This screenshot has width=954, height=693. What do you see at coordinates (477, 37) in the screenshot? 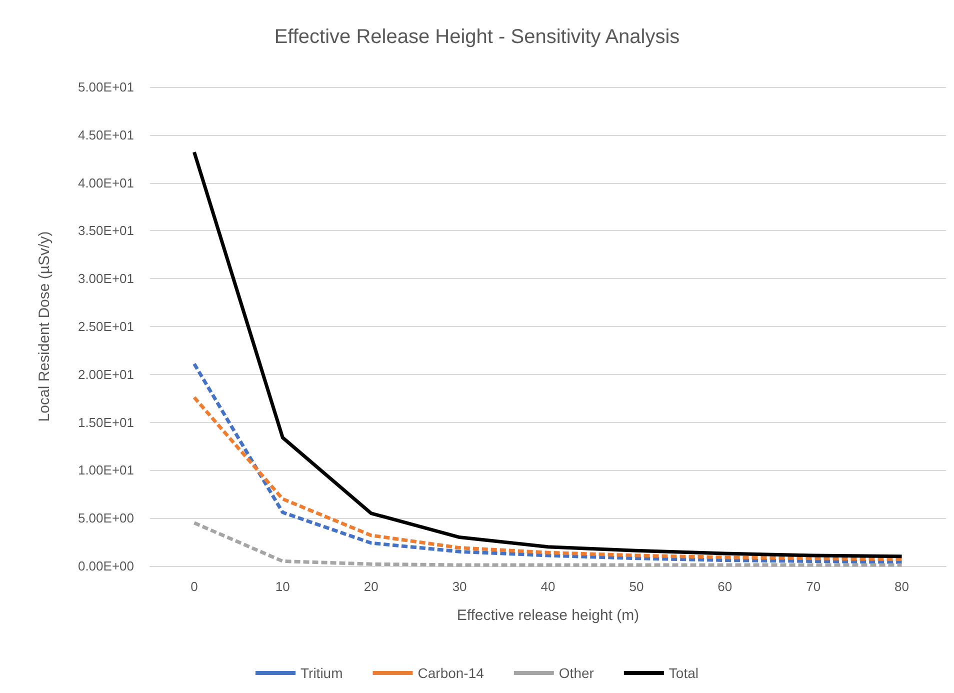
I see `chart-title: Effective Release Height - Sensitivity Analysis` at bounding box center [477, 37].